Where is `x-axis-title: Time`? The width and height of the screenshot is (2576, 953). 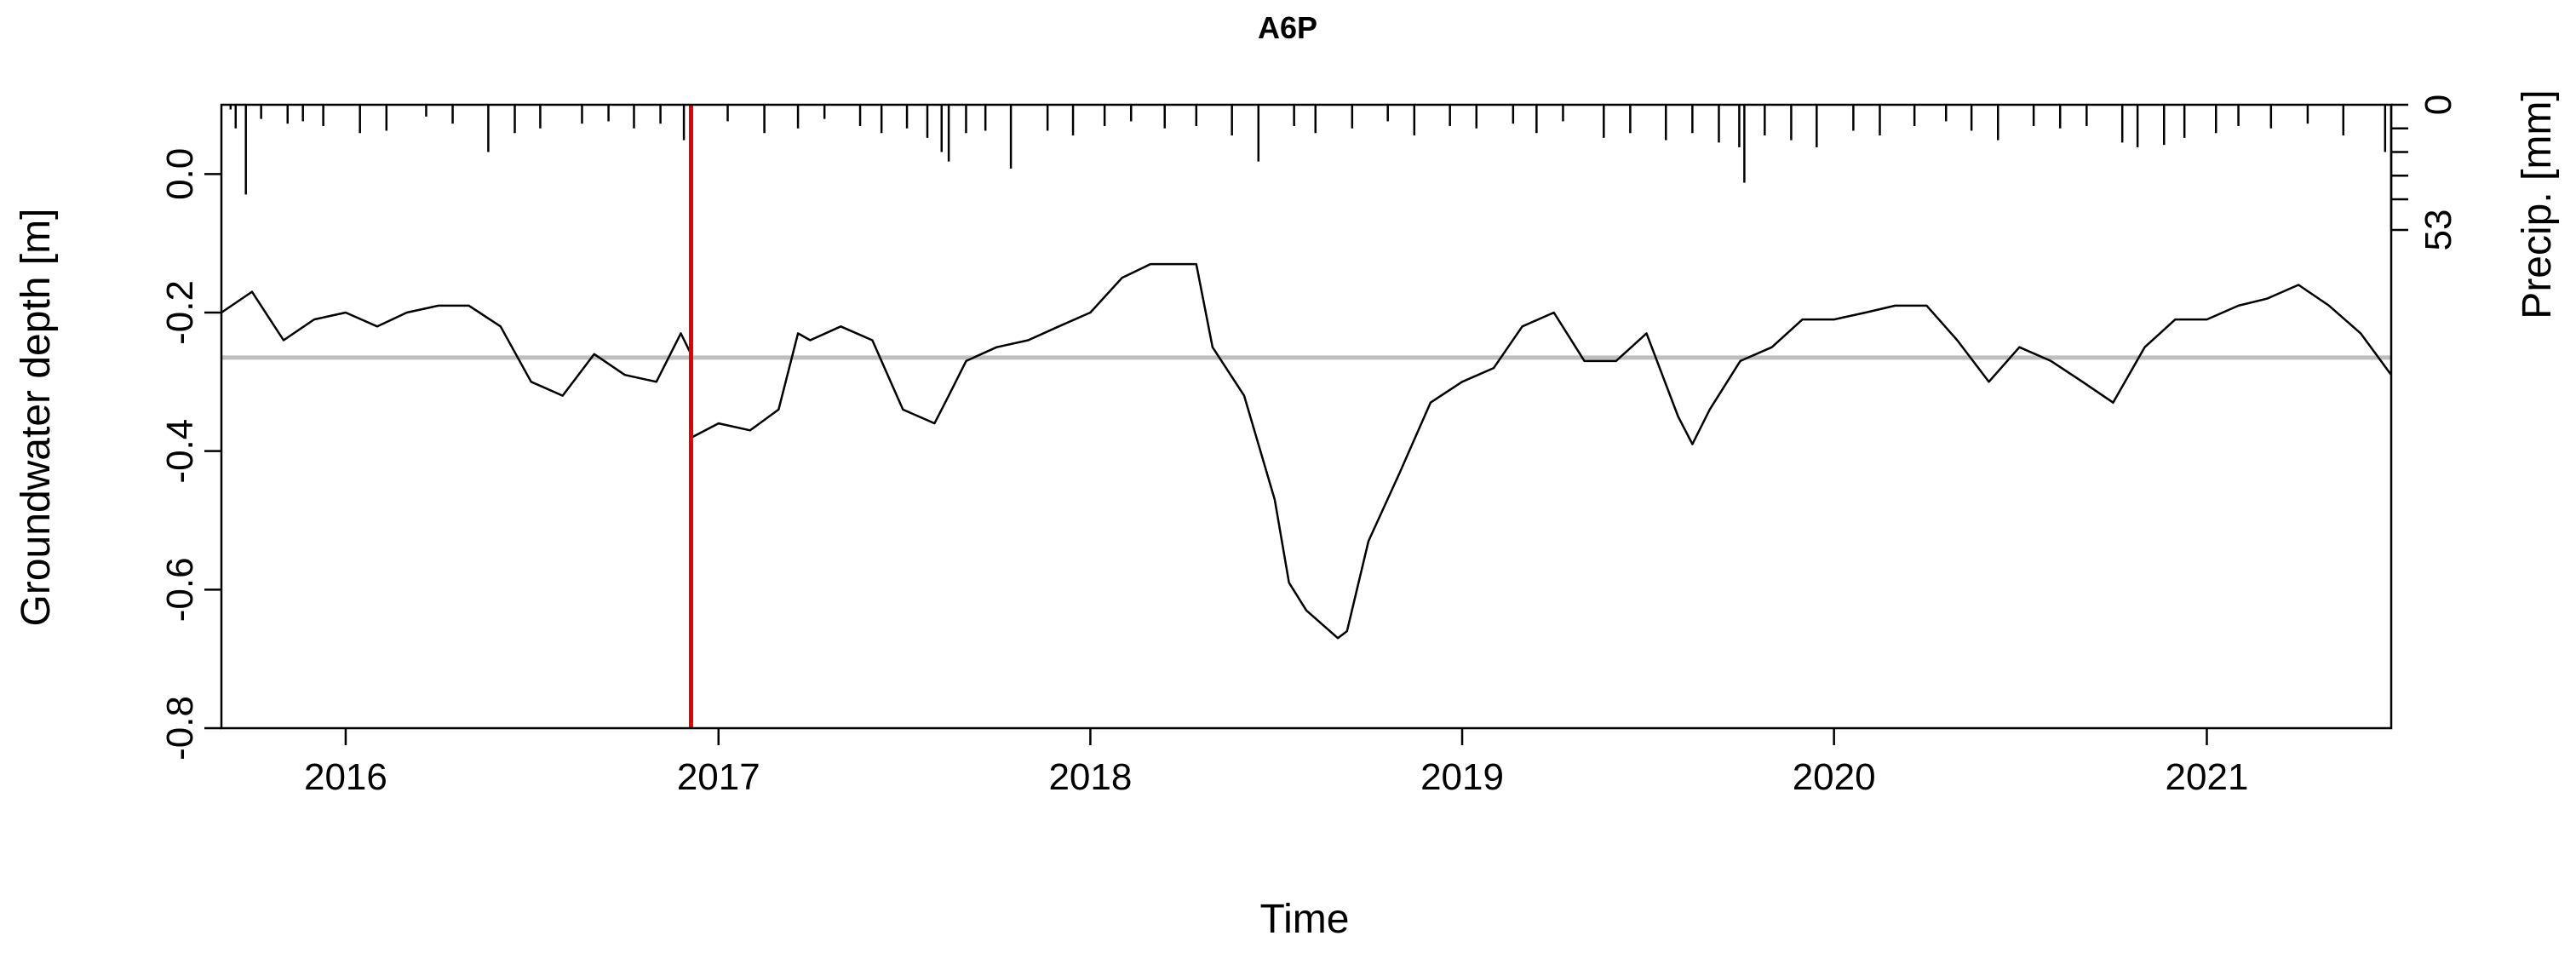
x-axis-title: Time is located at coordinates (1305, 919).